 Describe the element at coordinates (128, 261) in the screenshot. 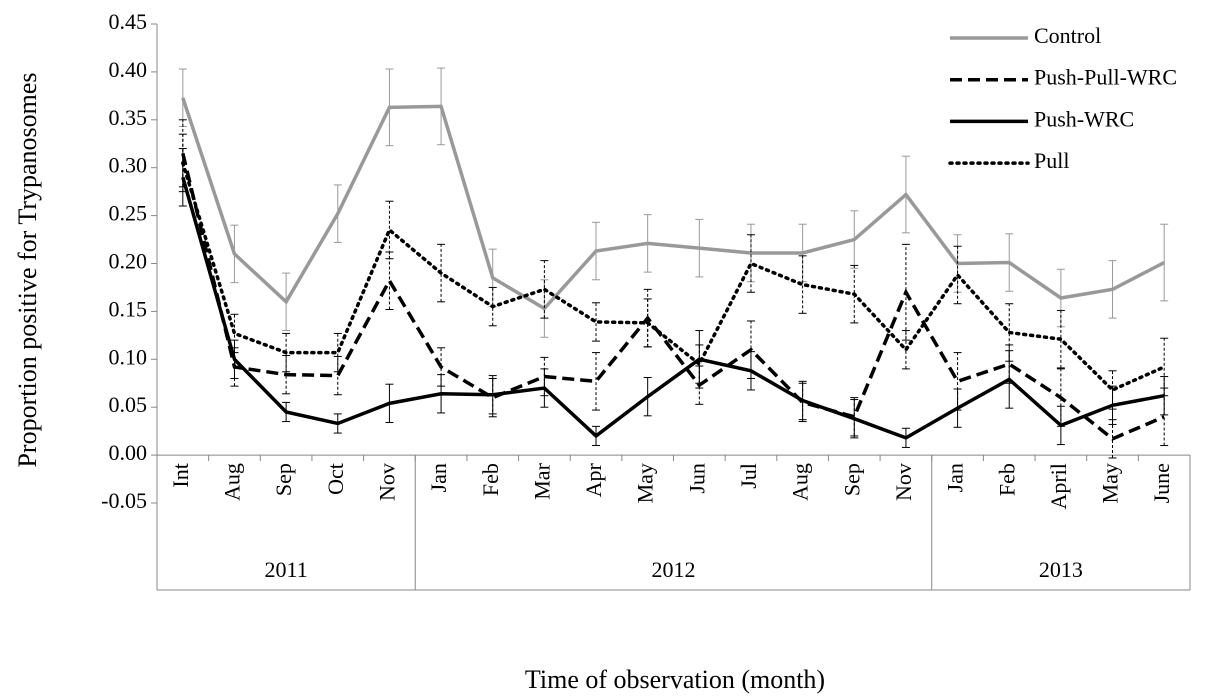

I see `y-tick-label: 0.20` at that location.